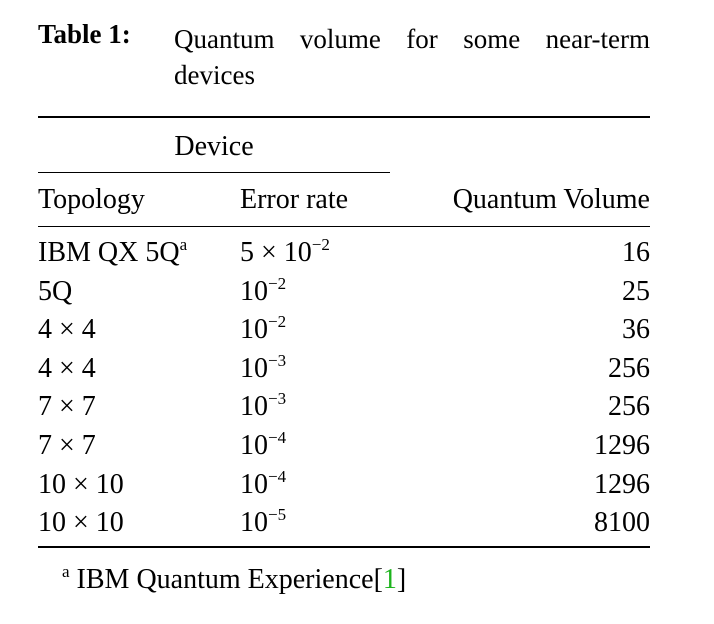  Describe the element at coordinates (344, 226) in the screenshot. I see `mid-rule` at that location.